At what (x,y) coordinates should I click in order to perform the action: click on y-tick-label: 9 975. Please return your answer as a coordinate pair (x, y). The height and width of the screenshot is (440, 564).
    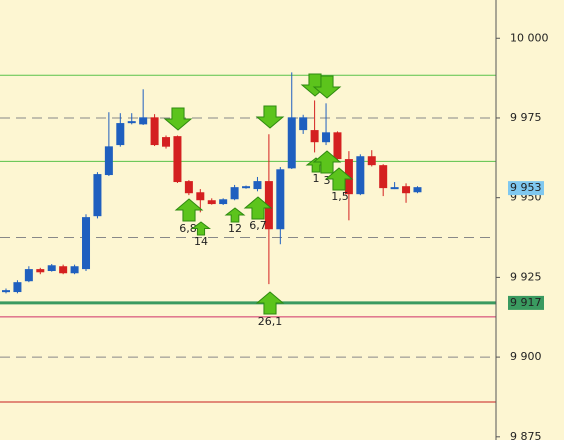
    Looking at the image, I should click on (526, 117).